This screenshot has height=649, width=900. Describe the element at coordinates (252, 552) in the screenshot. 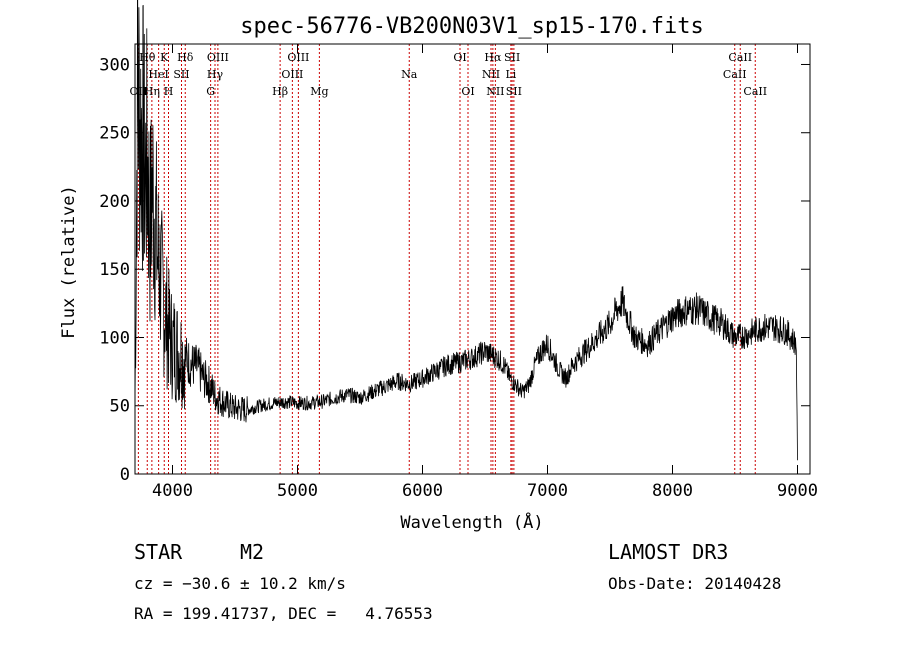

I see `object-subclass: M2` at that location.